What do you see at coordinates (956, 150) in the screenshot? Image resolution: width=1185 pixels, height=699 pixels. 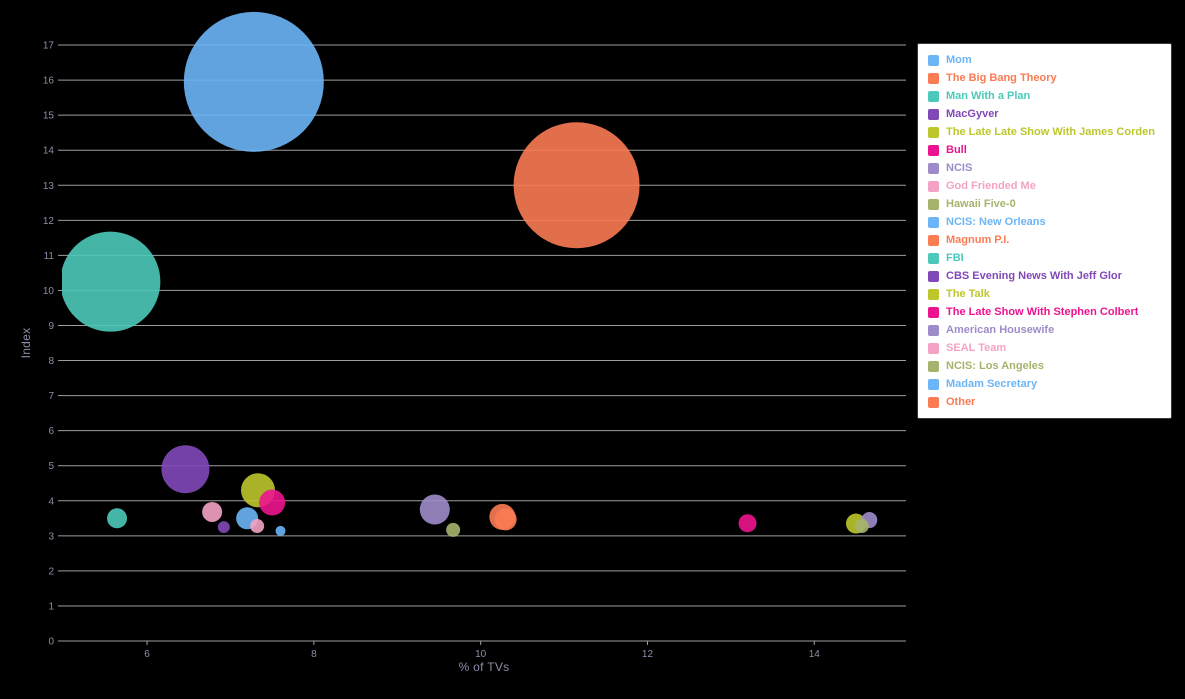 I see `legend-label: Bull` at bounding box center [956, 150].